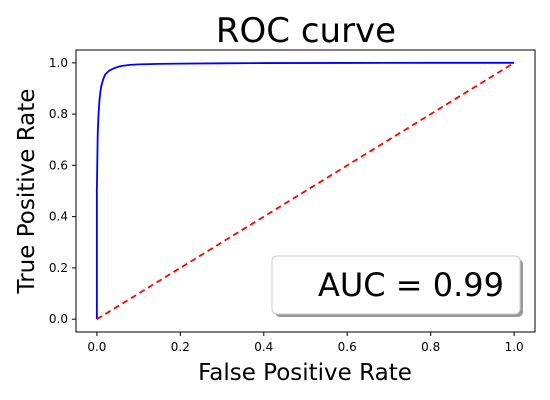 The image size is (550, 400). Describe the element at coordinates (62, 191) in the screenshot. I see `y-axis-ticks: 0.0 0.2 0.4 0.6 0.8 1.0` at that location.